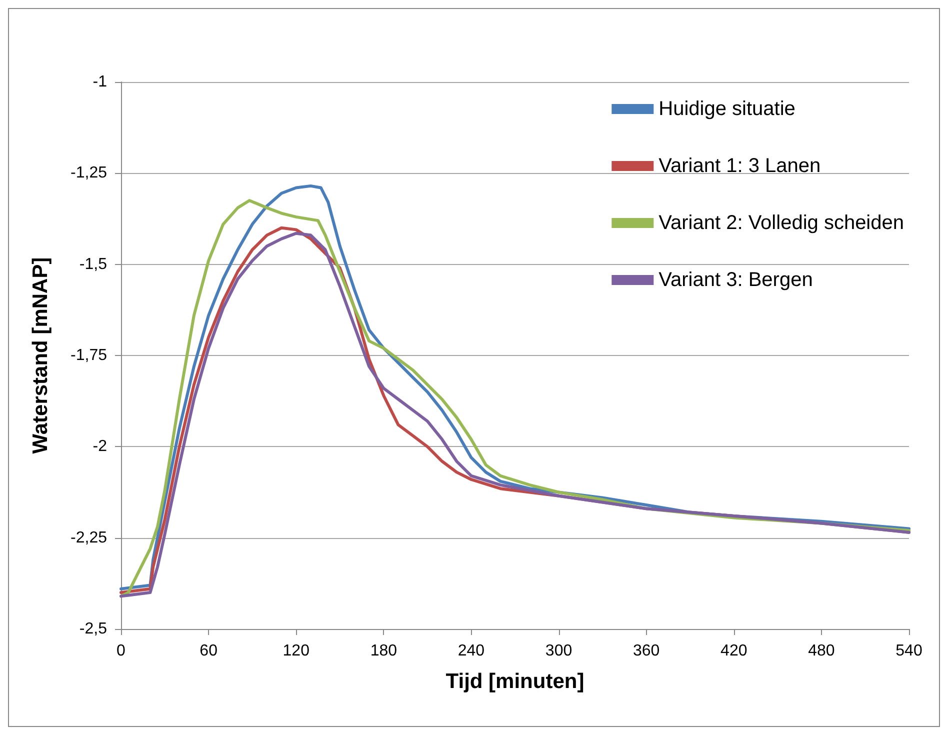 This screenshot has height=733, width=946. Describe the element at coordinates (93, 264) in the screenshot. I see `y-tick-label: -1,5` at that location.